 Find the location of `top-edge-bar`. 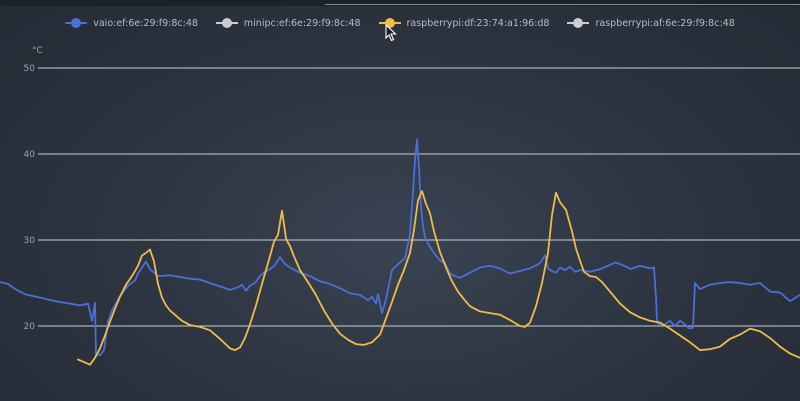

top-edge-bar is located at coordinates (400, 3).